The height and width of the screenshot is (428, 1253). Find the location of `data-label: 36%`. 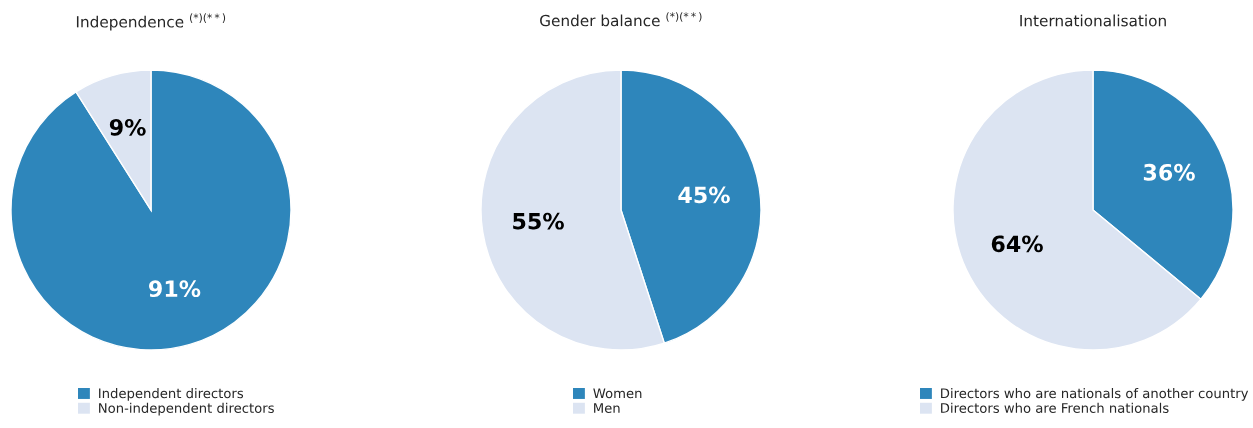

data-label: 36% is located at coordinates (1169, 172).